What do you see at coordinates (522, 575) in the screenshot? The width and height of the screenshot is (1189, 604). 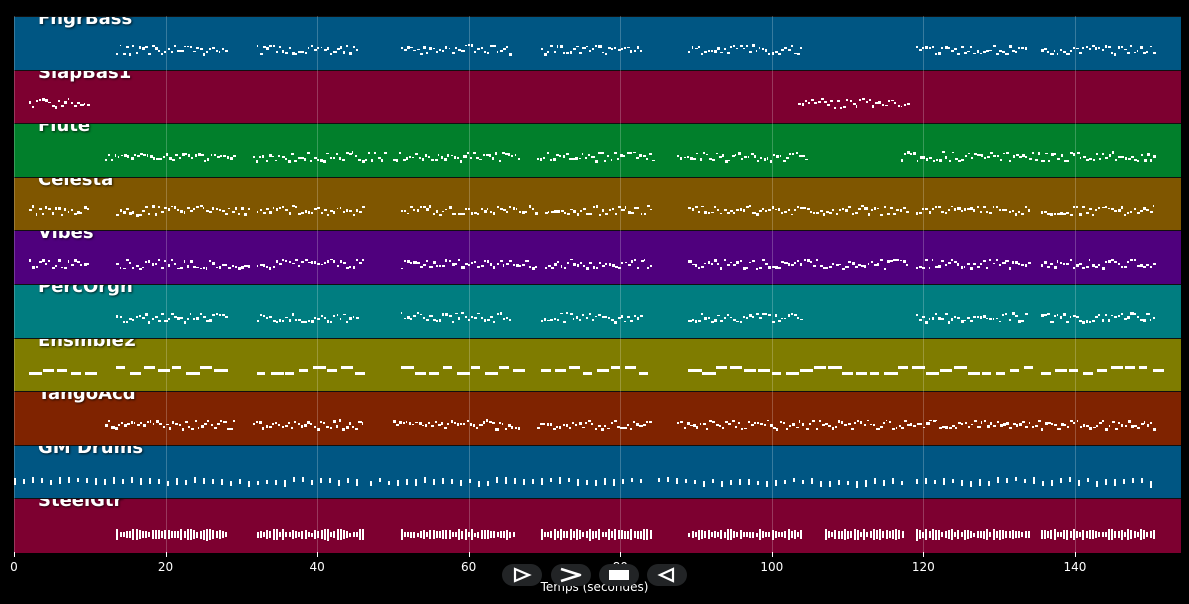 I see `rewind-button` at bounding box center [522, 575].